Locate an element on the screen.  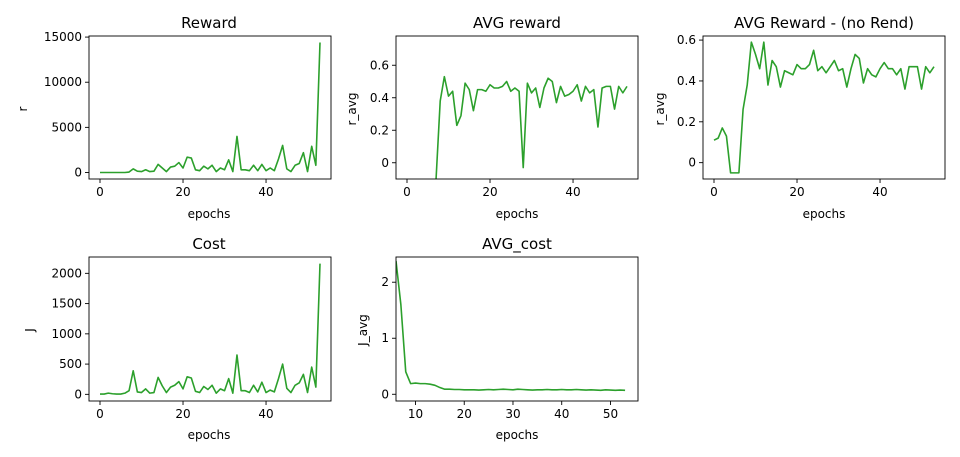
plot-title: AVG reward is located at coordinates (517, 23).